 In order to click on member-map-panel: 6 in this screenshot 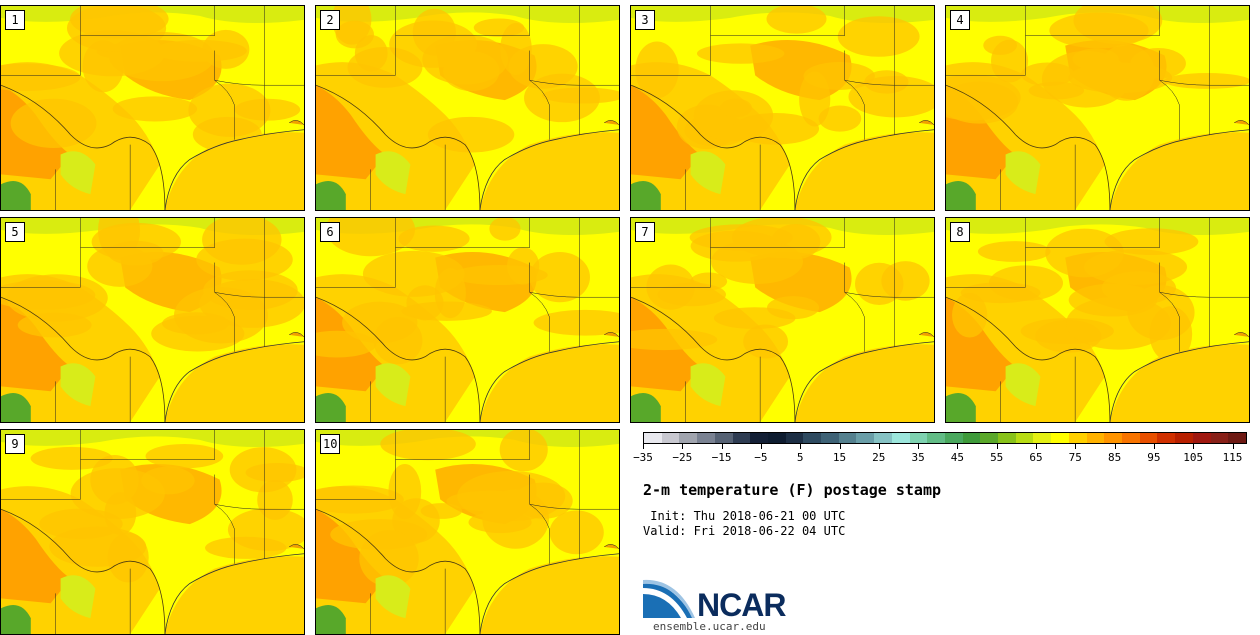, I will do `click(467, 320)`.